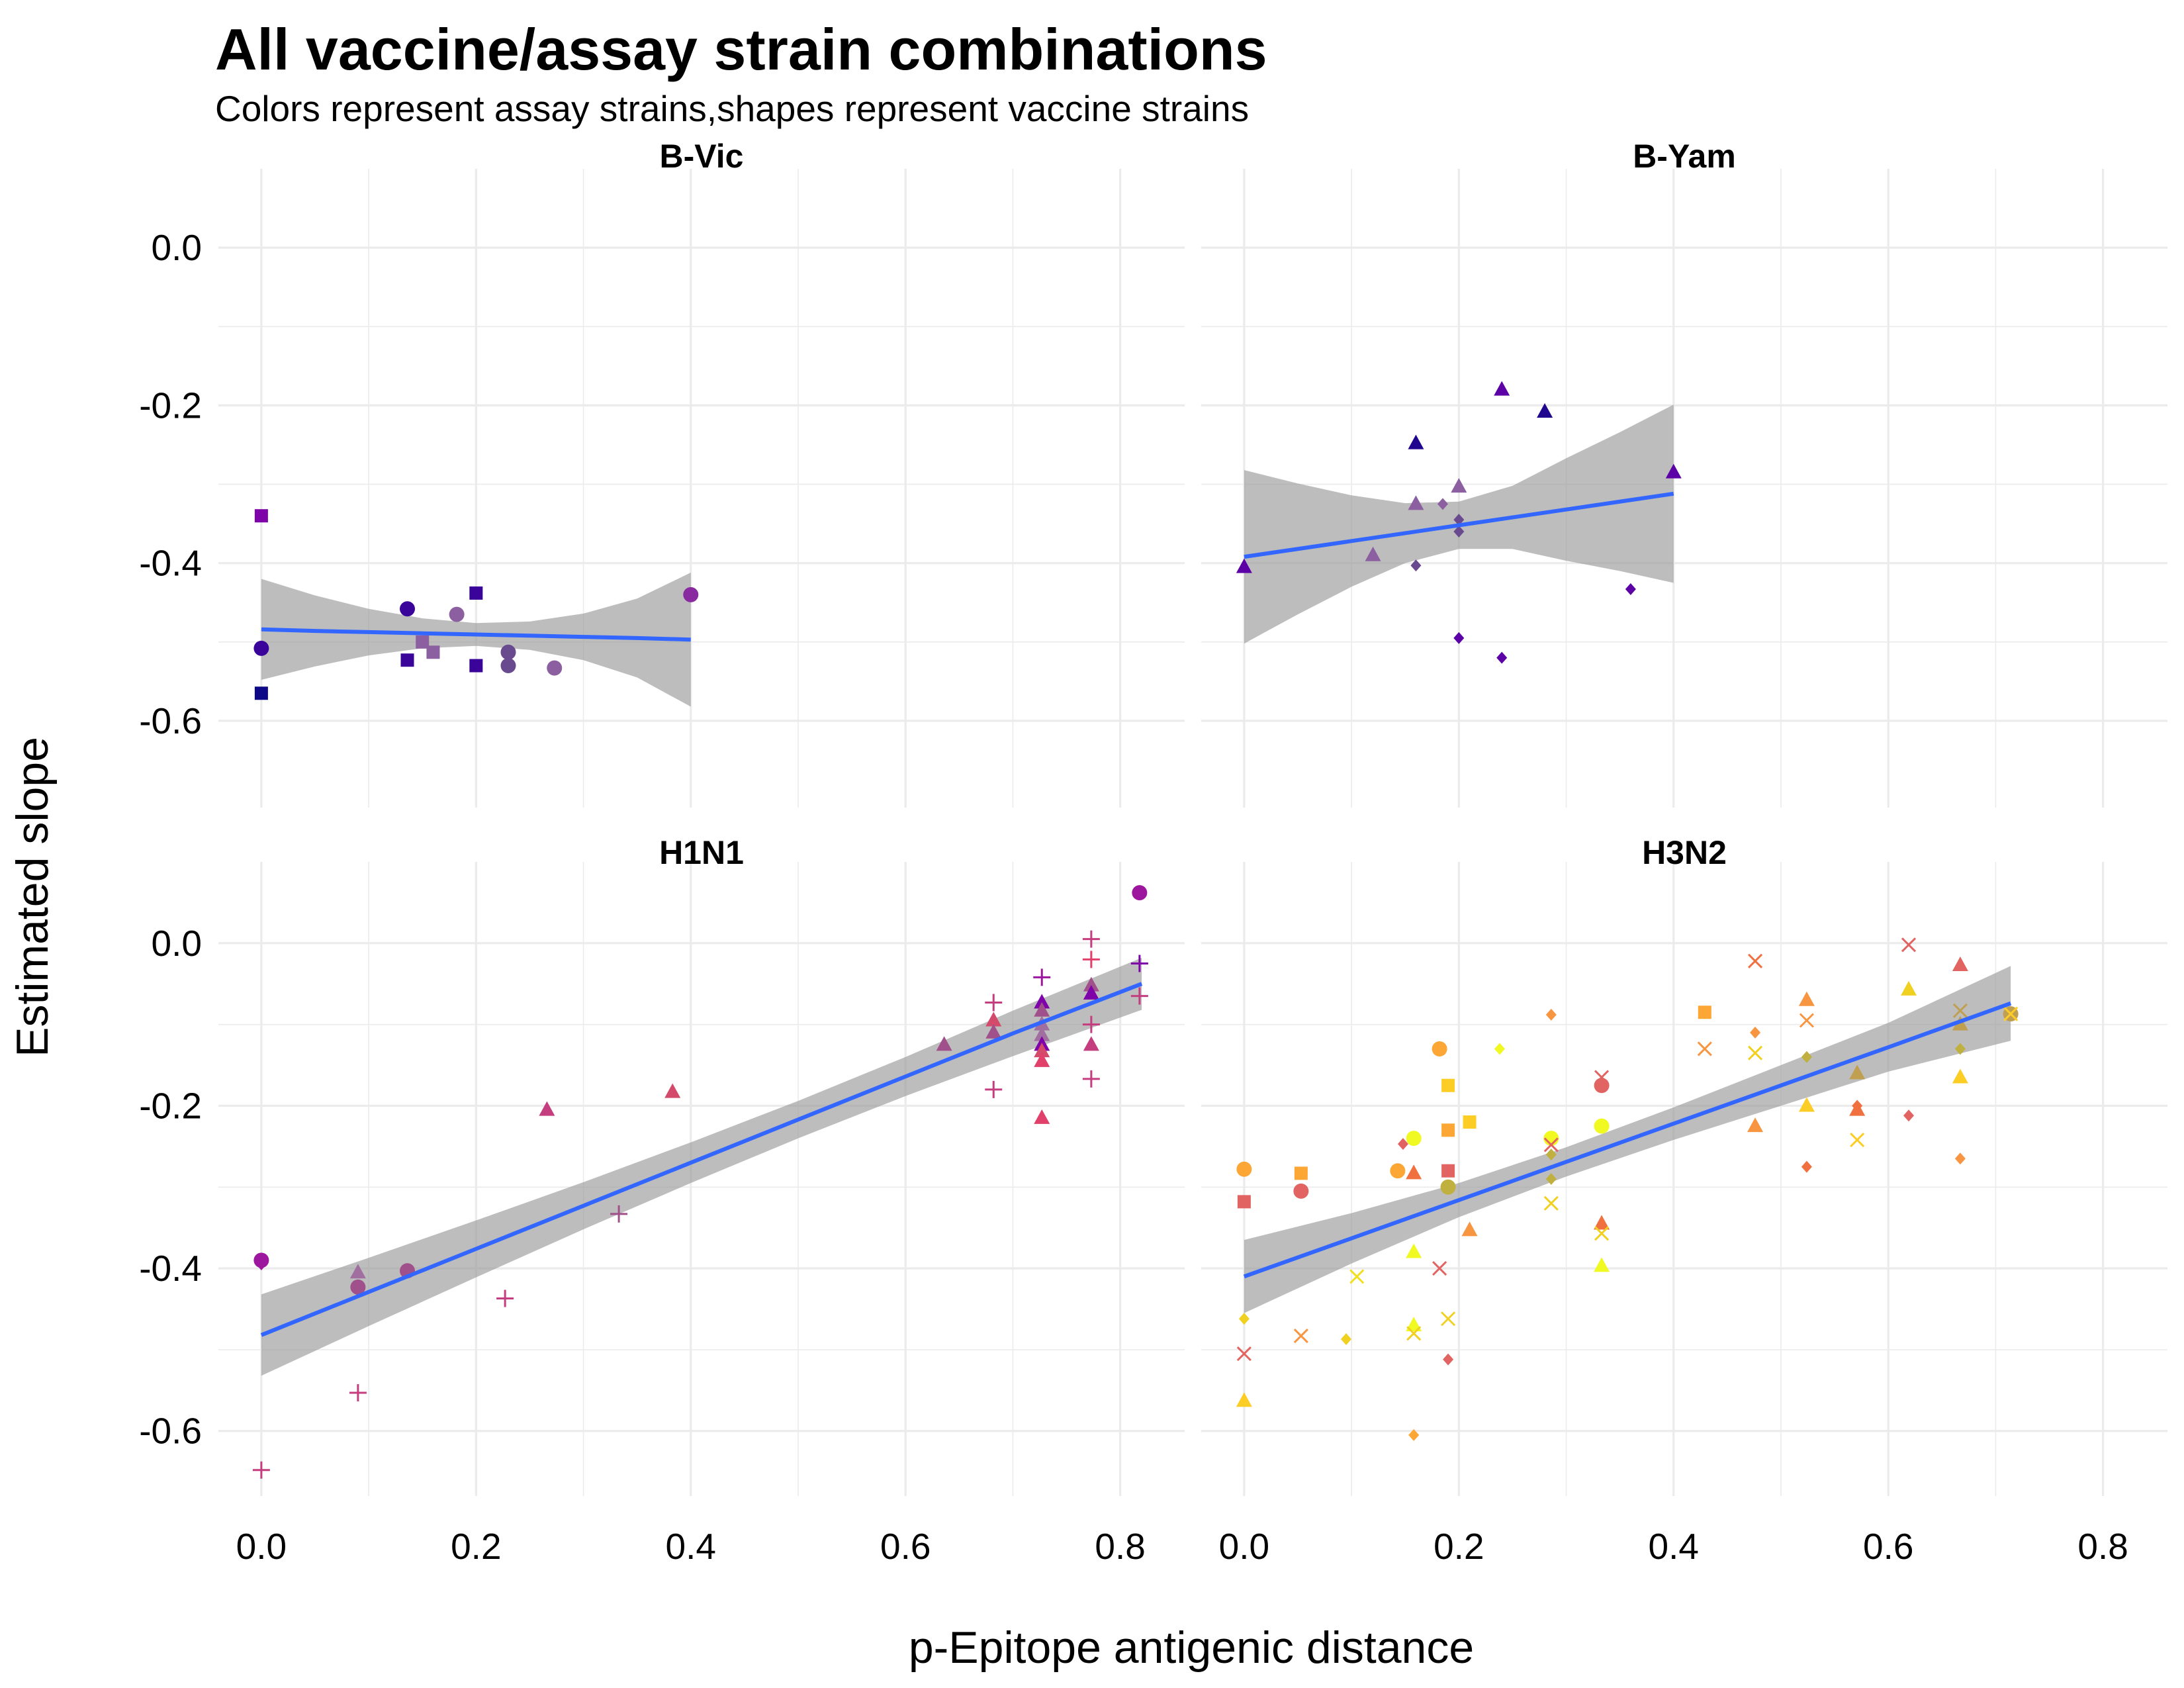 Image resolution: width=2184 pixels, height=1688 pixels. What do you see at coordinates (1888, 1546) in the screenshot?
I see `x-tick-label: 0.6` at bounding box center [1888, 1546].